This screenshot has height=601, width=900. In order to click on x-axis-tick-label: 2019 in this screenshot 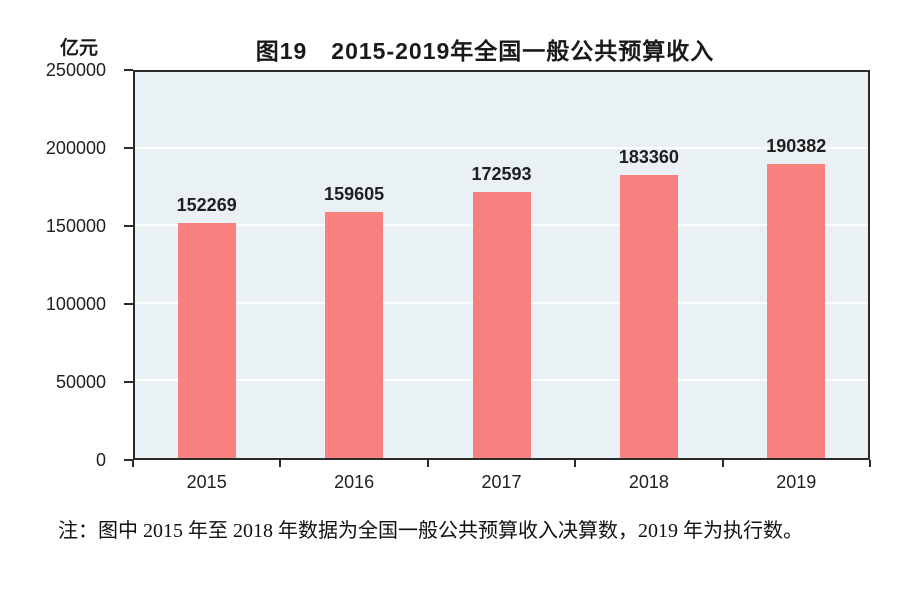, I will do `click(796, 482)`.